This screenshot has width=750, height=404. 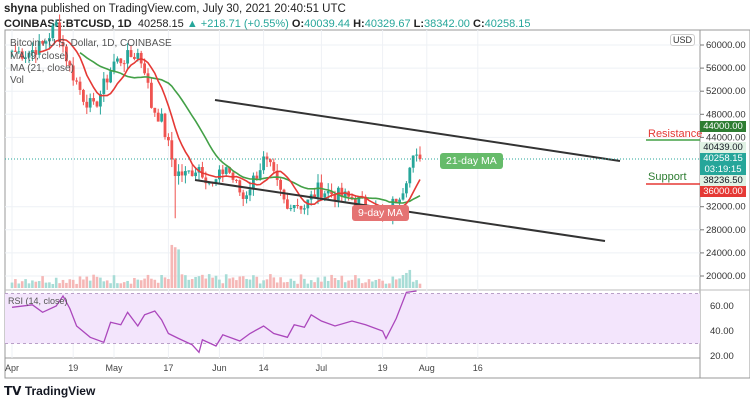 I want to click on y-tick-label: 28000.00, so click(x=726, y=230).